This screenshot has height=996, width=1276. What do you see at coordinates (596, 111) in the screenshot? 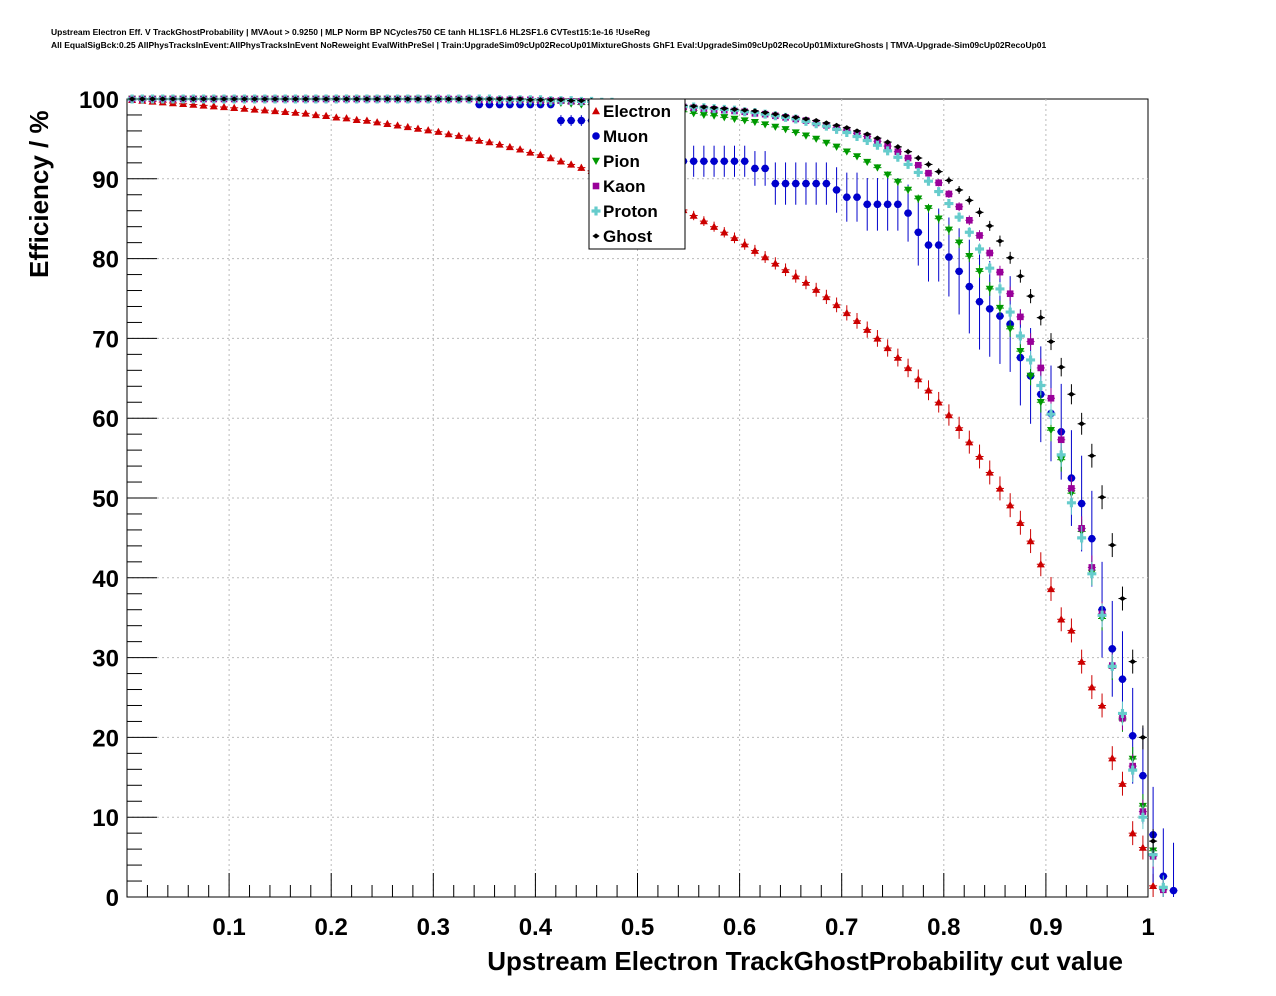
I see `electron-legend-marker` at bounding box center [596, 111].